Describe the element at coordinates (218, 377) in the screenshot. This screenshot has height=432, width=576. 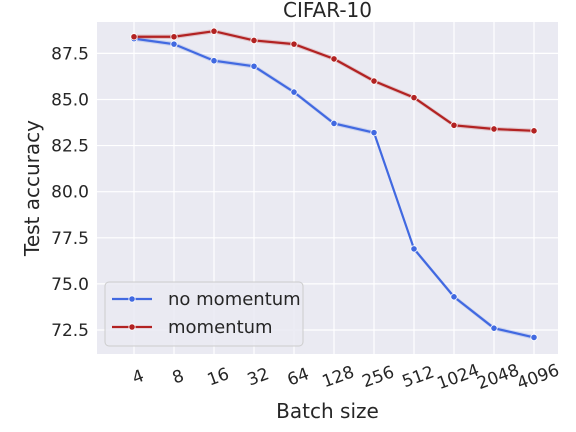
I see `x-tick-label: 16` at that location.